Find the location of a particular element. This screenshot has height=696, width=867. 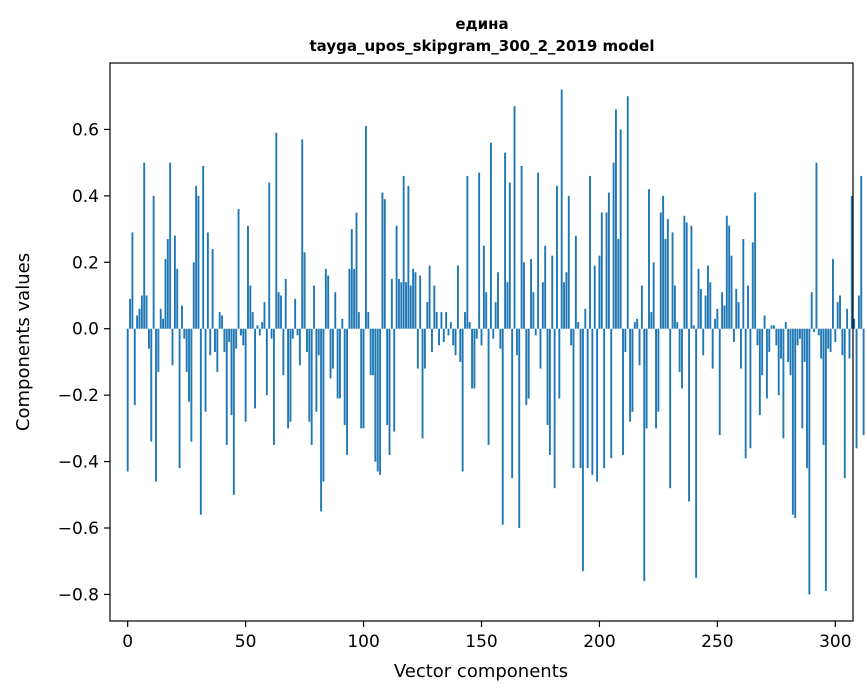

x-tick-label: 0 is located at coordinates (127, 642).